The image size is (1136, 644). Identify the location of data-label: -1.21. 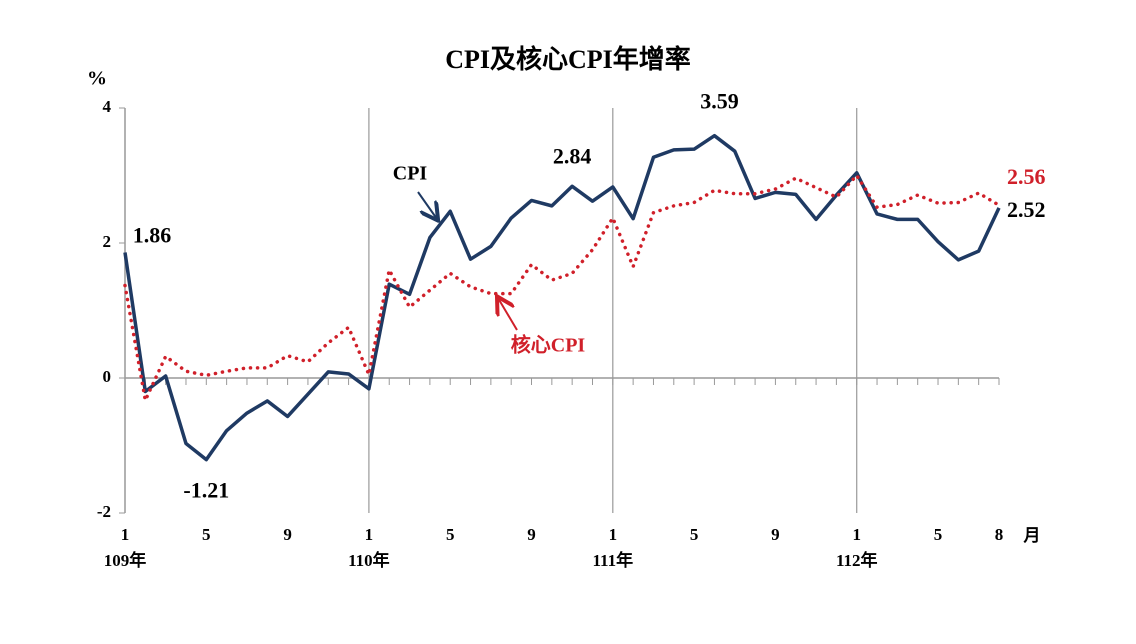
(206, 490).